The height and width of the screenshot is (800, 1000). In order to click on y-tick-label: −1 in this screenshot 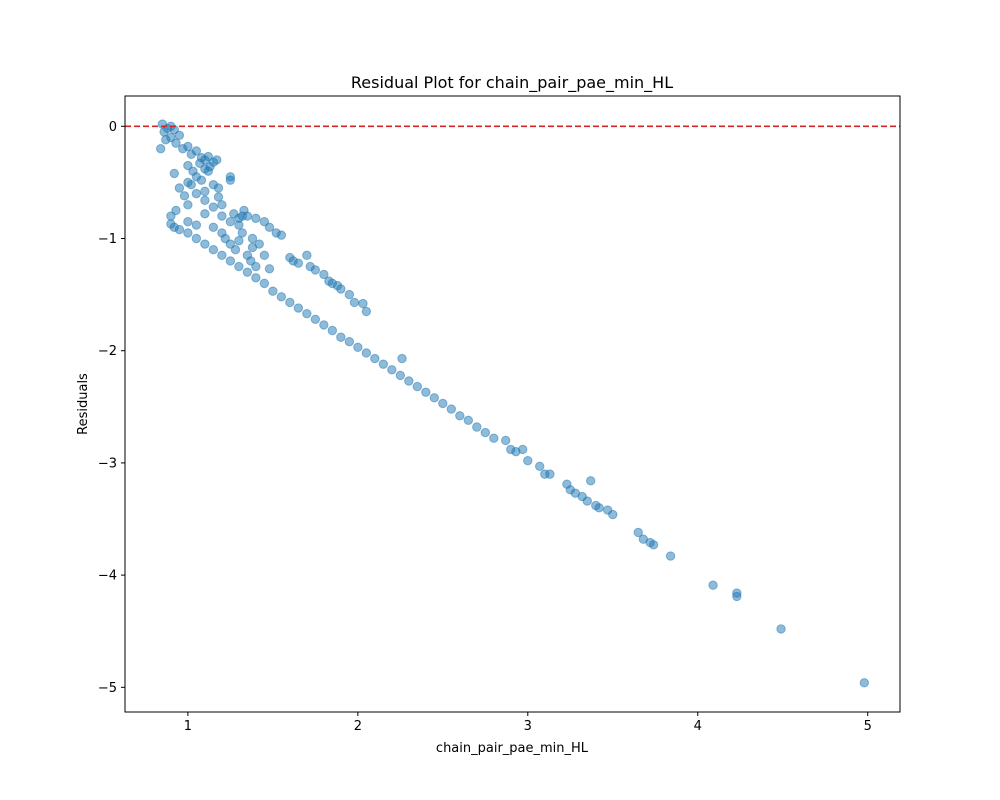, I will do `click(107, 239)`.